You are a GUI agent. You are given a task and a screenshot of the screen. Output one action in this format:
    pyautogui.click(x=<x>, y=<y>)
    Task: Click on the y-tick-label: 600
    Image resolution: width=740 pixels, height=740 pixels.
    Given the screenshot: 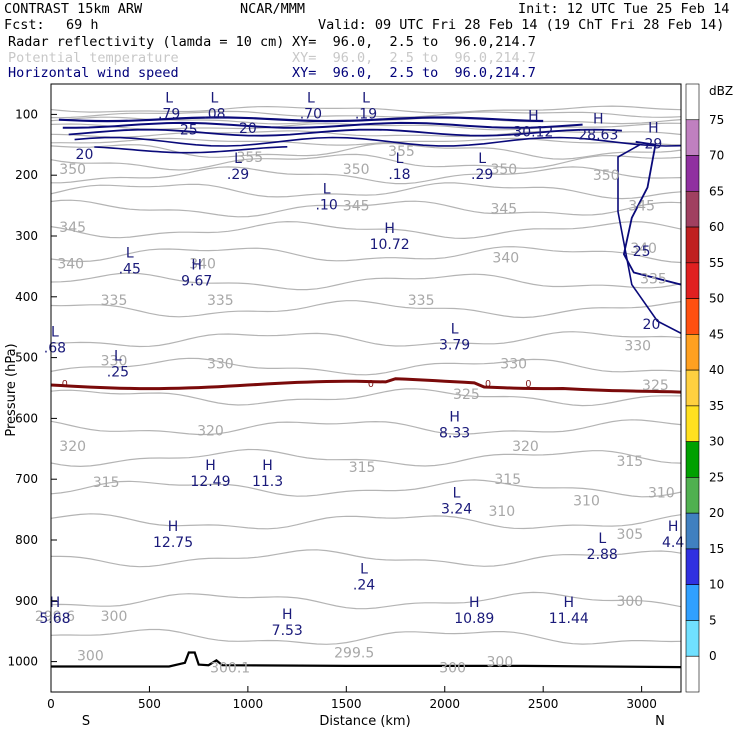 What is the action you would take?
    pyautogui.click(x=26, y=418)
    